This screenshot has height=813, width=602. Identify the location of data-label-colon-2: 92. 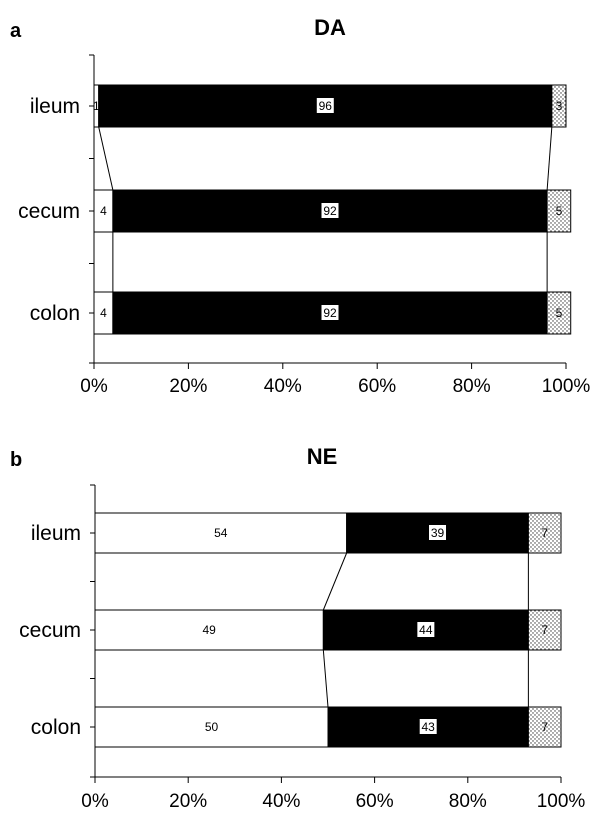
(330, 313).